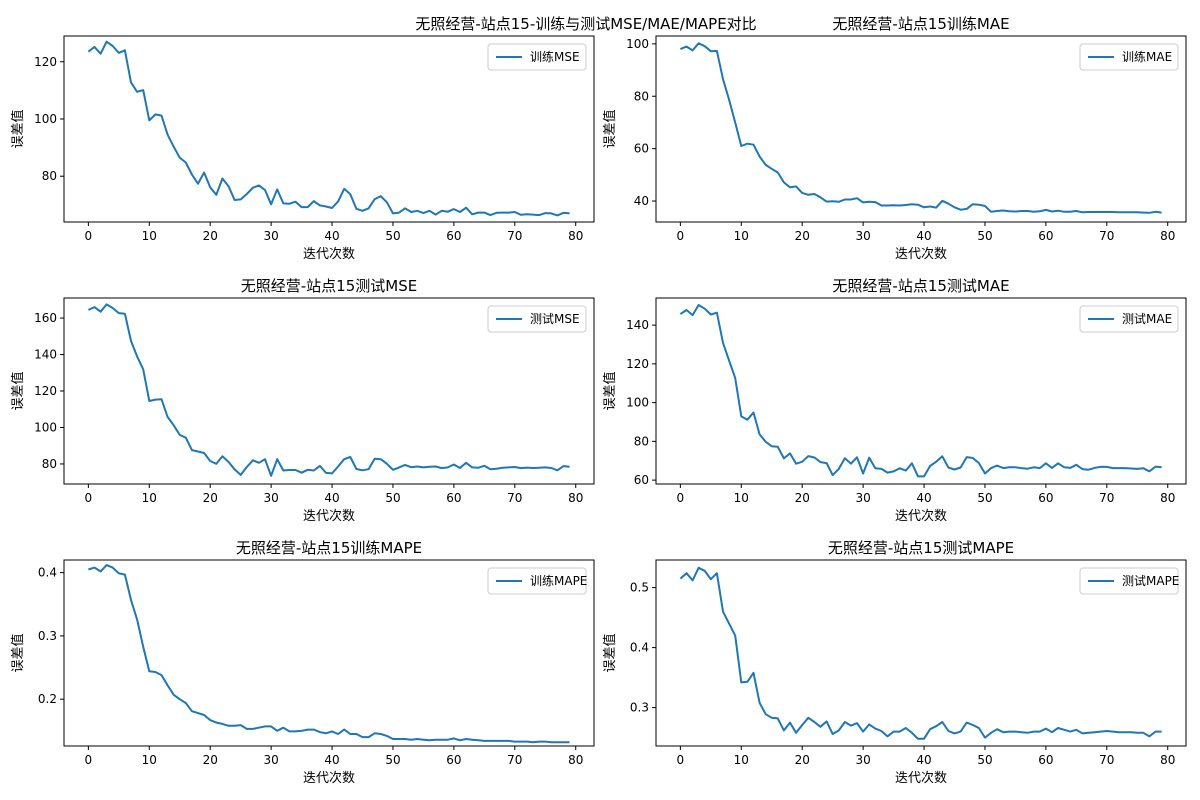 The height and width of the screenshot is (800, 1200). I want to click on legend: 测试MSE, so click(537, 319).